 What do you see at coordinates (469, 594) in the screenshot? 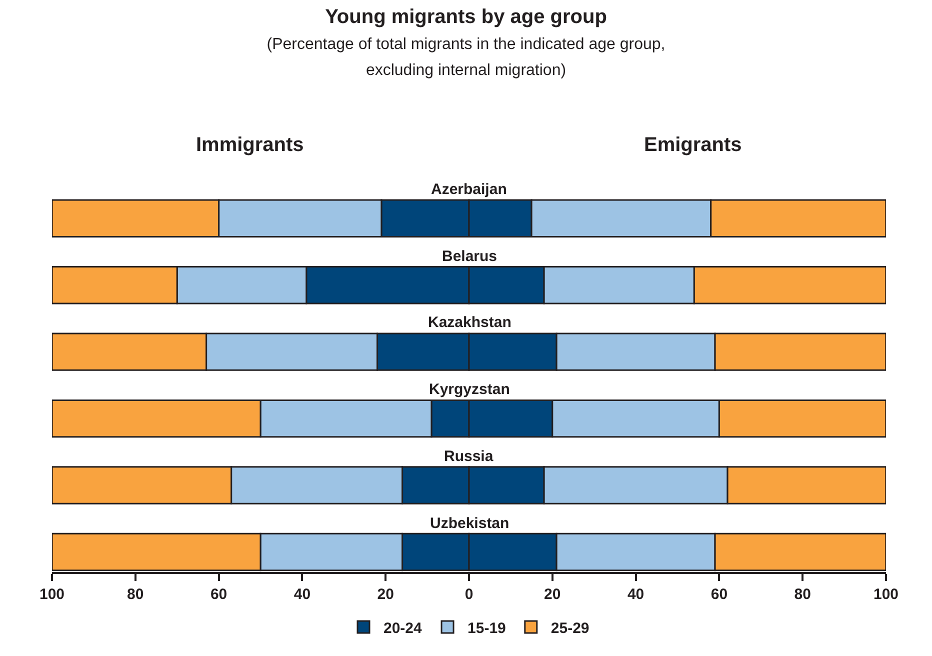
I see `x-tick-label: 0` at bounding box center [469, 594].